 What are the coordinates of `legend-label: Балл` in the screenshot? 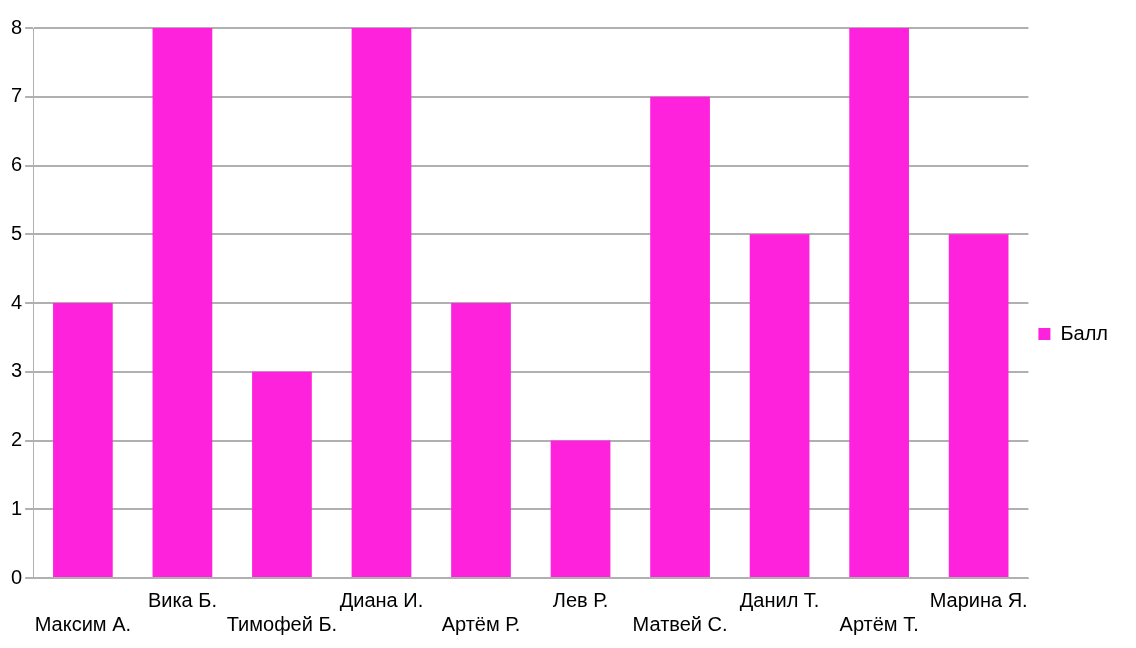 It's located at (1084, 332).